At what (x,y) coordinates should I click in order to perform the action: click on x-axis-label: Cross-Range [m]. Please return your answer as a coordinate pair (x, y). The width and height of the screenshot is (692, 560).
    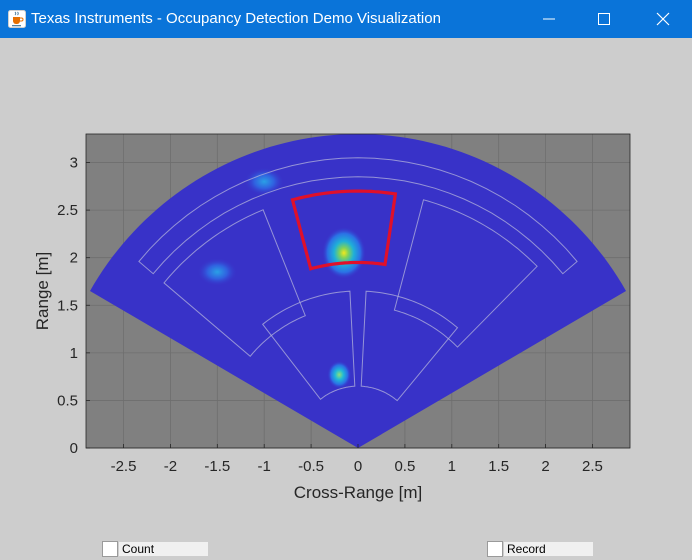
    Looking at the image, I should click on (358, 492).